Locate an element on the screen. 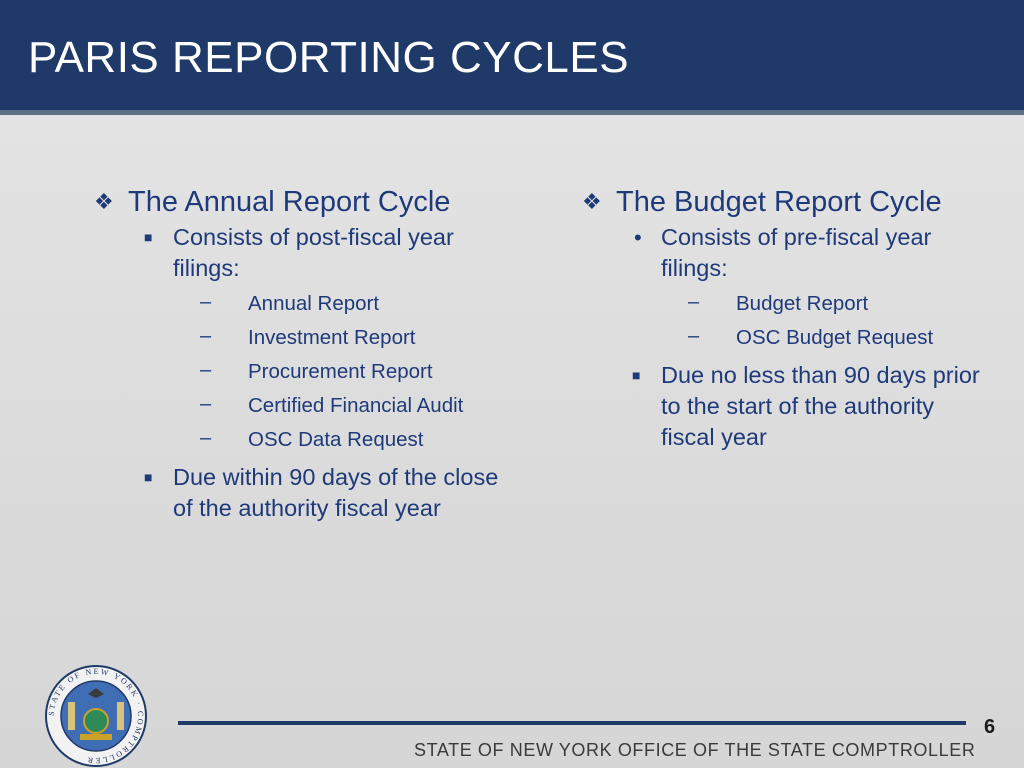  new-york-state-seal-icon: STATE OF NEW YORK · COMPTROLLER is located at coordinates (96, 716).